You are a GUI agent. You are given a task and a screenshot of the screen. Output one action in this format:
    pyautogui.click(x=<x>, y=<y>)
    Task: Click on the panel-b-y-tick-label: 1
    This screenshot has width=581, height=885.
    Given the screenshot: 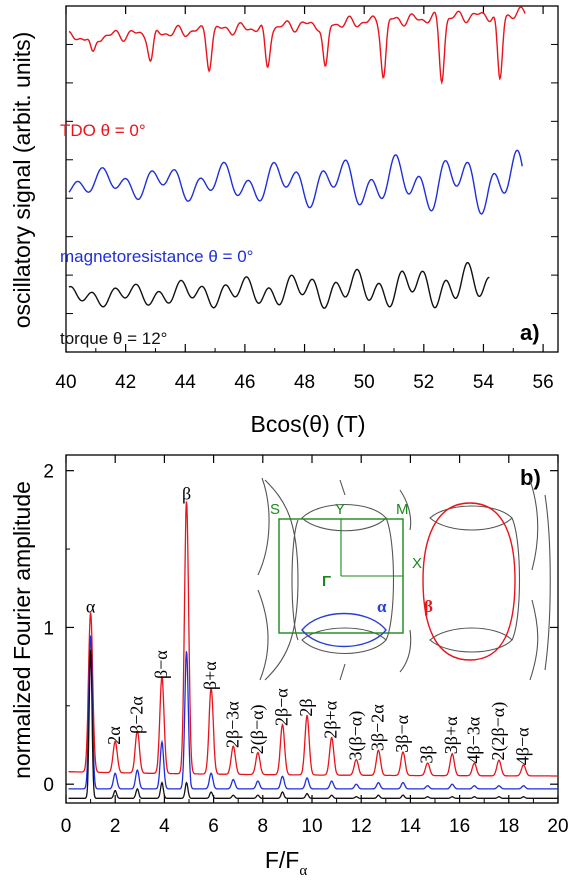 What is the action you would take?
    pyautogui.click(x=48, y=628)
    